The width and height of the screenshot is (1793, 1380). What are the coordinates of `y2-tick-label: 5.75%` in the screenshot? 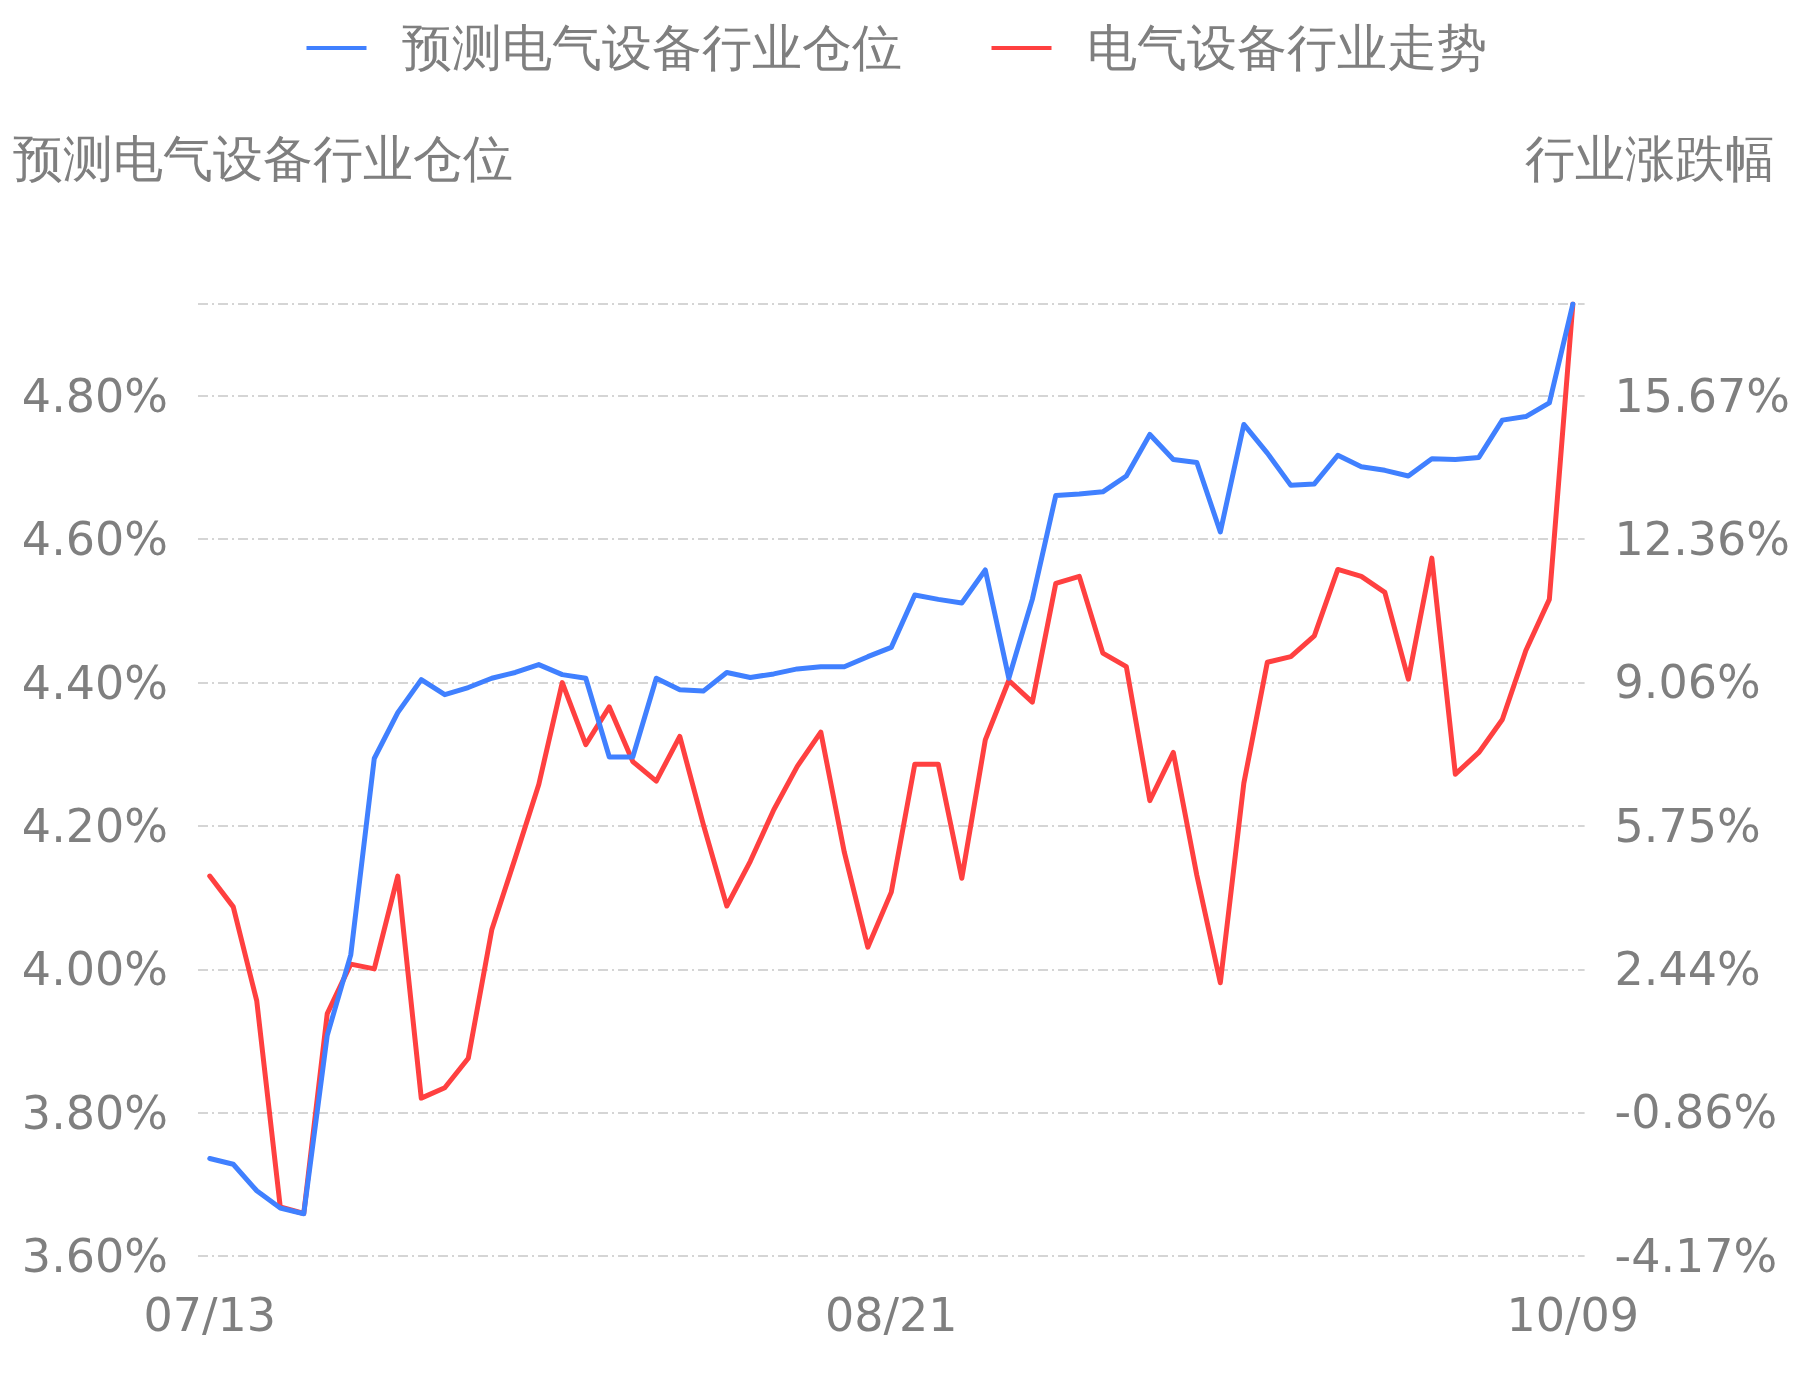 It's located at (1687, 825).